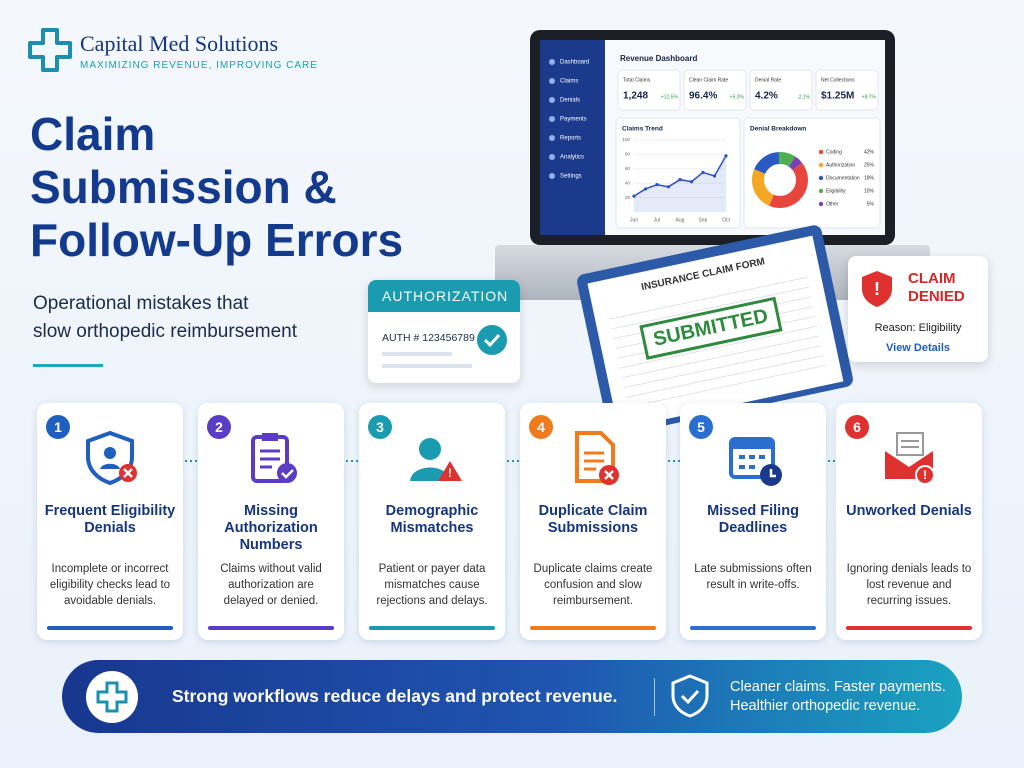 Image resolution: width=1024 pixels, height=768 pixels. I want to click on y-tick-label: 40, so click(628, 182).